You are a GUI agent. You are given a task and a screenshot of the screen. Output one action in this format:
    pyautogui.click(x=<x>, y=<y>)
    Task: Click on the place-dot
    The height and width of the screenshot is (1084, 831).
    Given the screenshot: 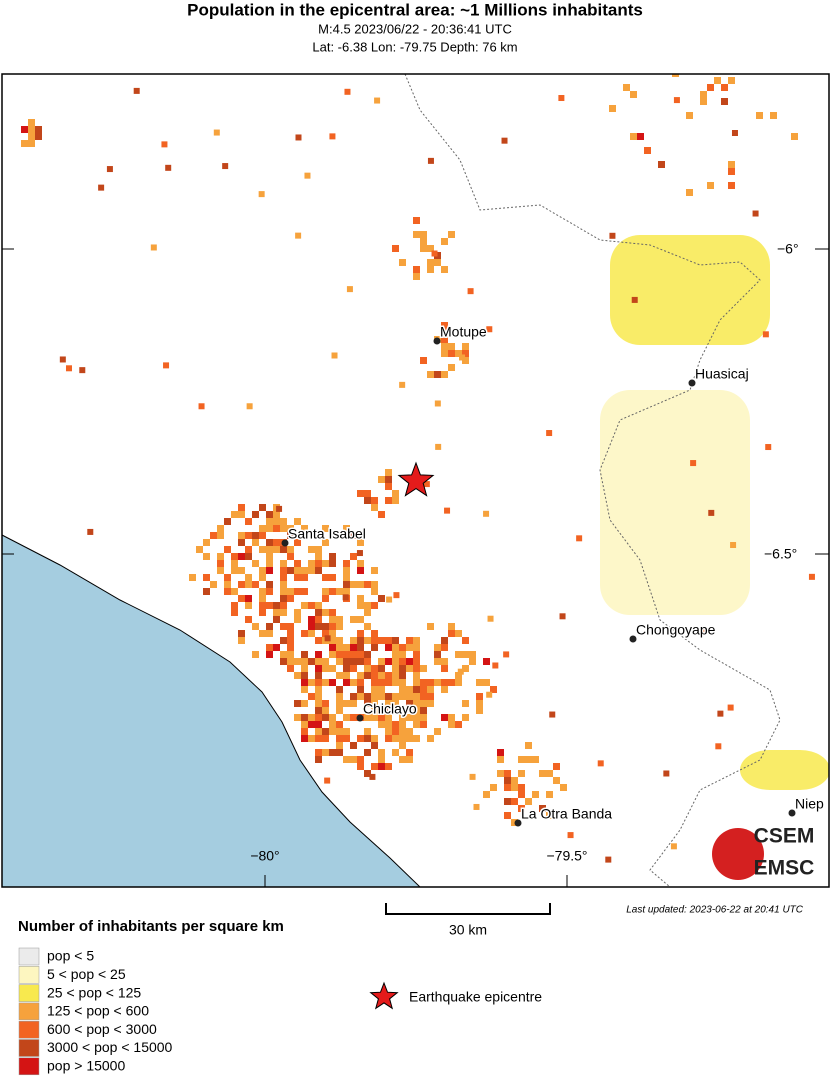 What is the action you would take?
    pyautogui.click(x=633, y=639)
    